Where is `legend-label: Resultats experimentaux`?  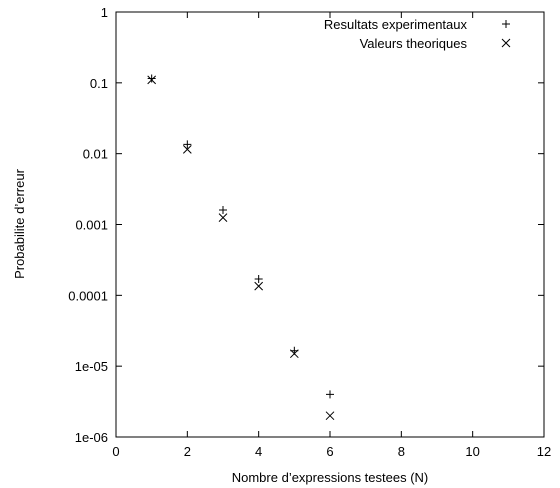
legend-label: Resultats experimentaux is located at coordinates (396, 24).